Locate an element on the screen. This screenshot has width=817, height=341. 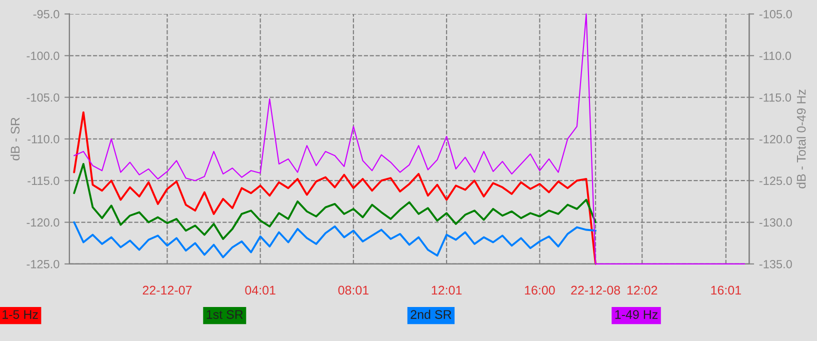
x-tick-label: 22-12-07 is located at coordinates (167, 290).